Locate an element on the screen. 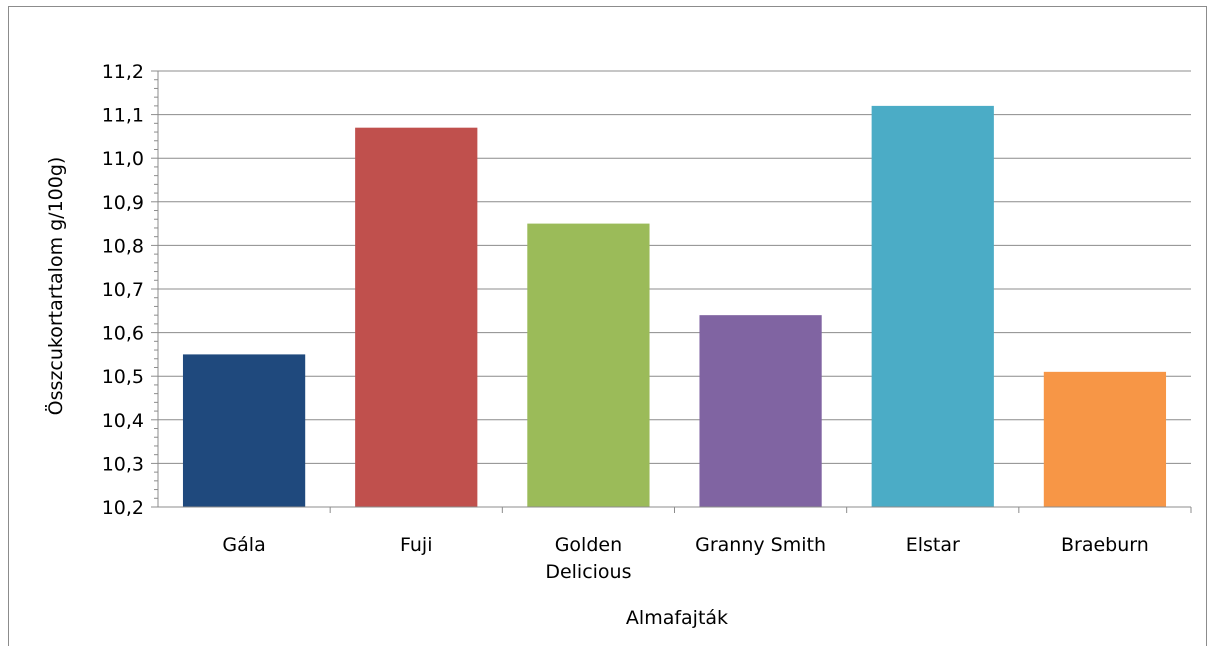 The height and width of the screenshot is (646, 1213). x-axis-title: Almafajták is located at coordinates (677, 618).